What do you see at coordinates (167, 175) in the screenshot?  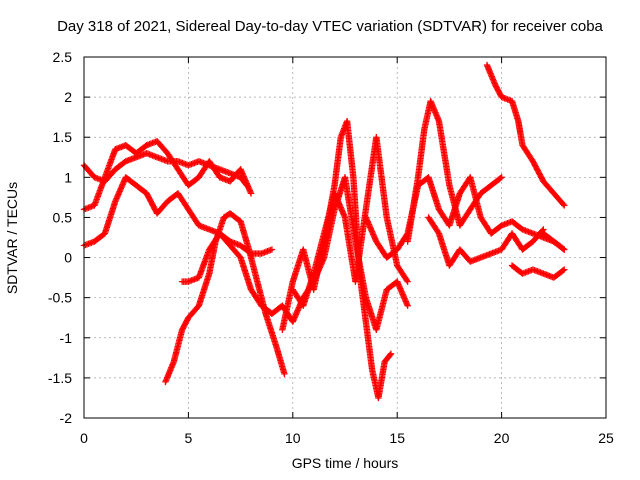 I see `series-track-b` at bounding box center [167, 175].